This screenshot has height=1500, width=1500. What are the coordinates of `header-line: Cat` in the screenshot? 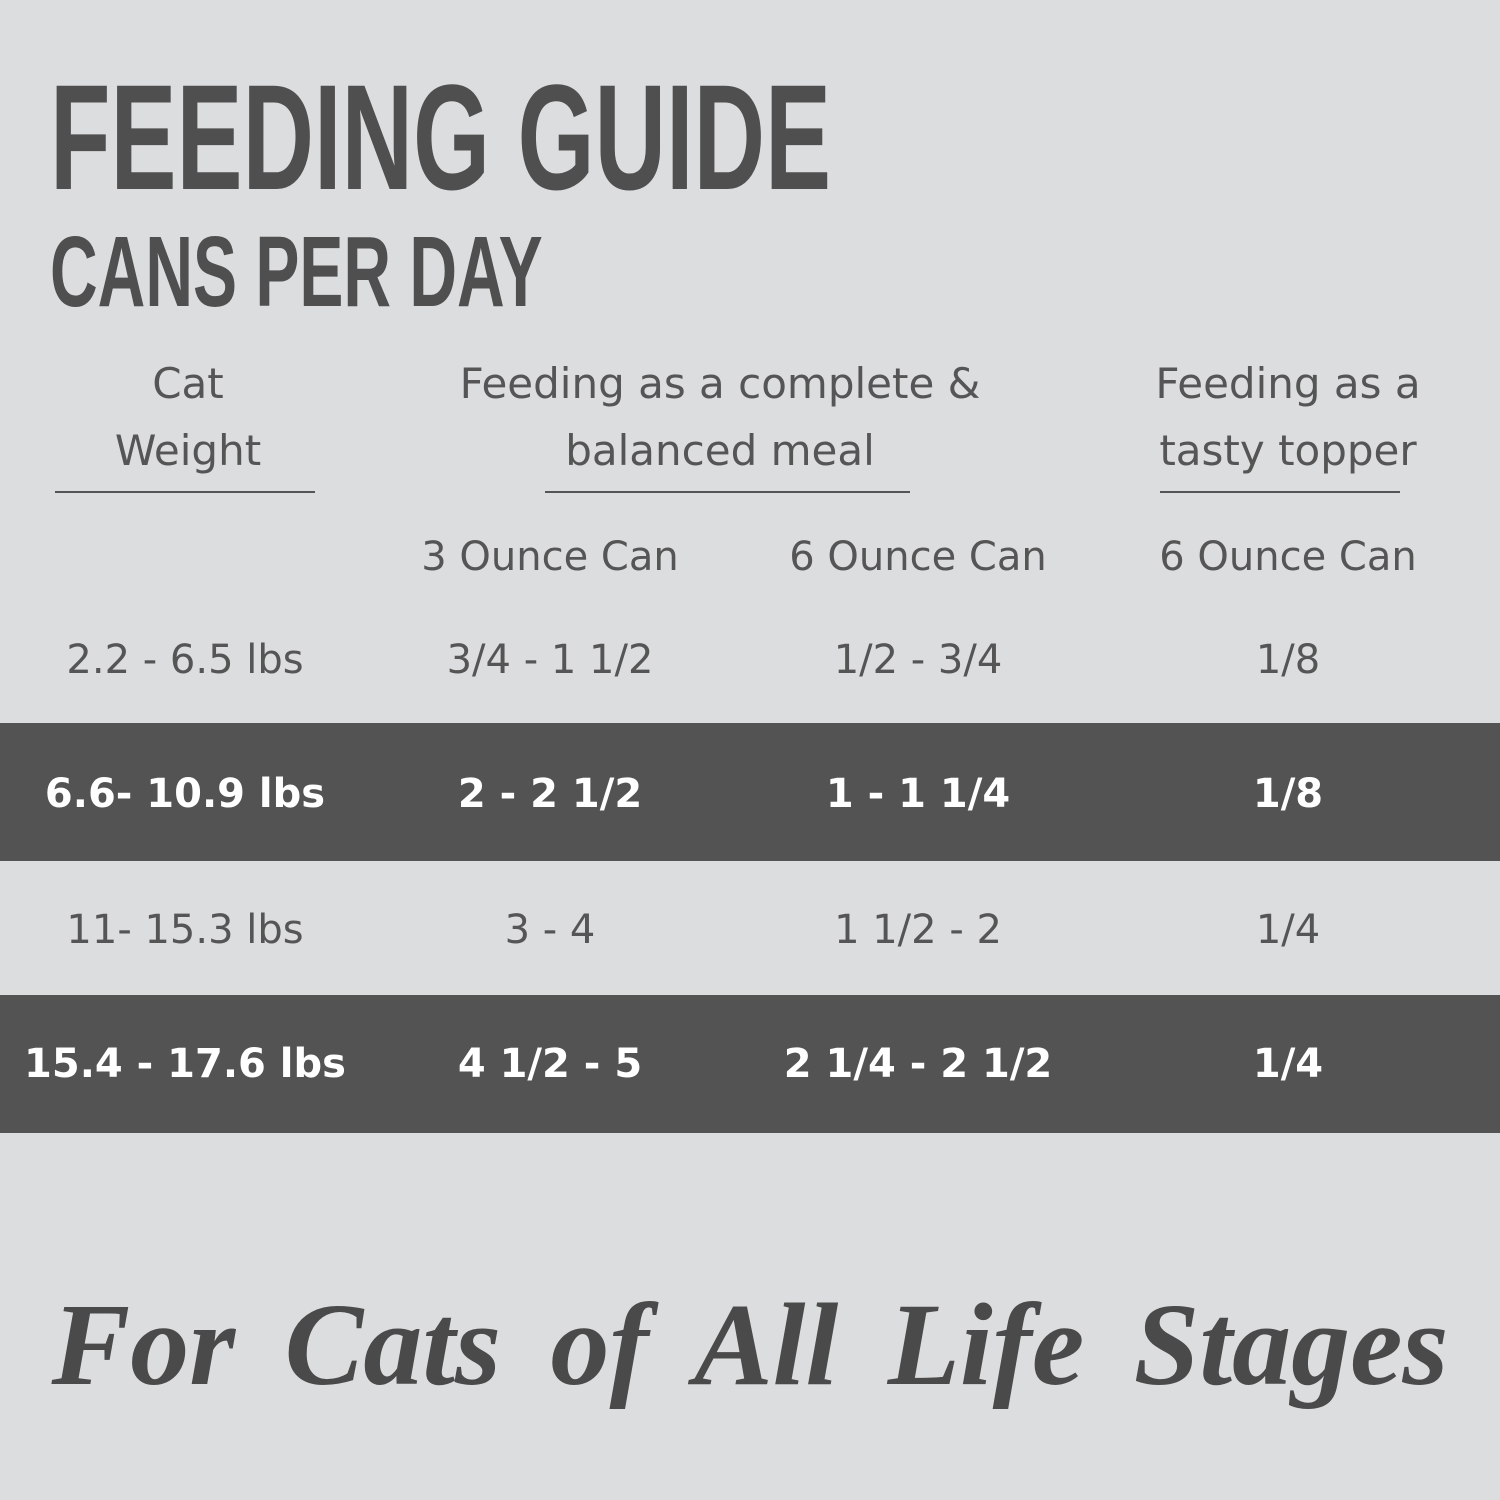 It's located at (188, 383).